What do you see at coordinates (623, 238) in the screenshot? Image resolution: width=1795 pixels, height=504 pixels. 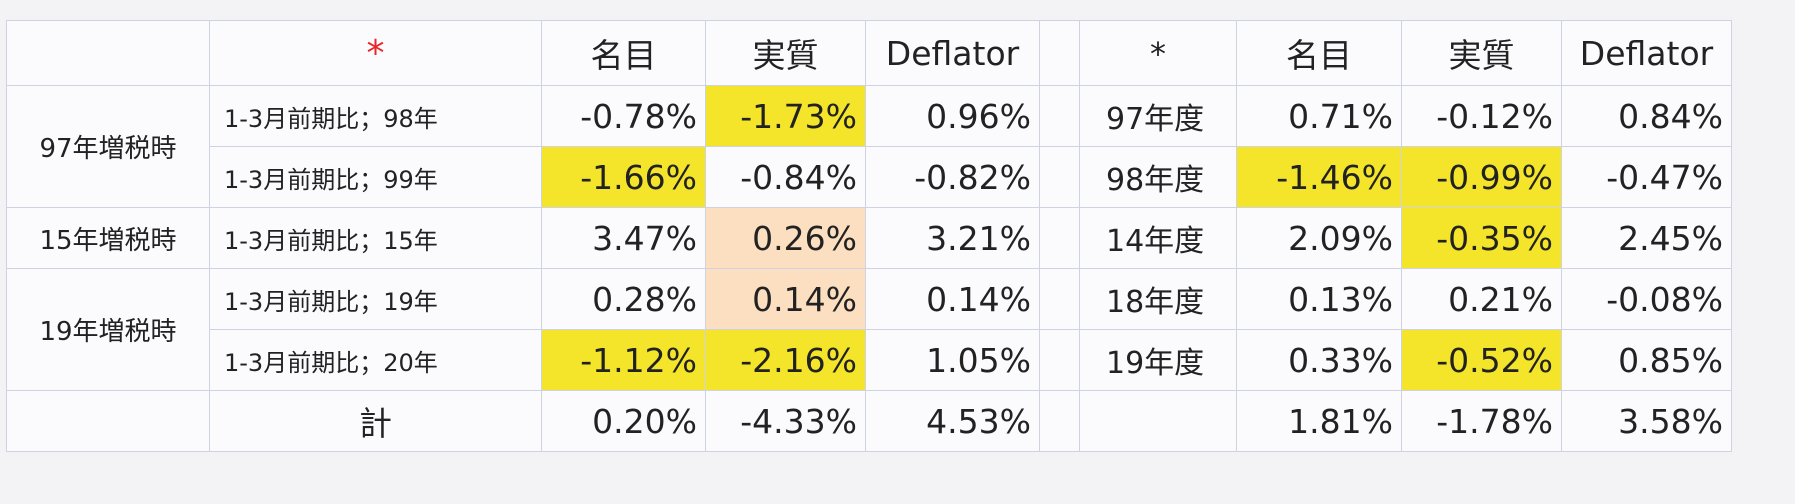 I see `nominal-cell: 3.47%` at bounding box center [623, 238].